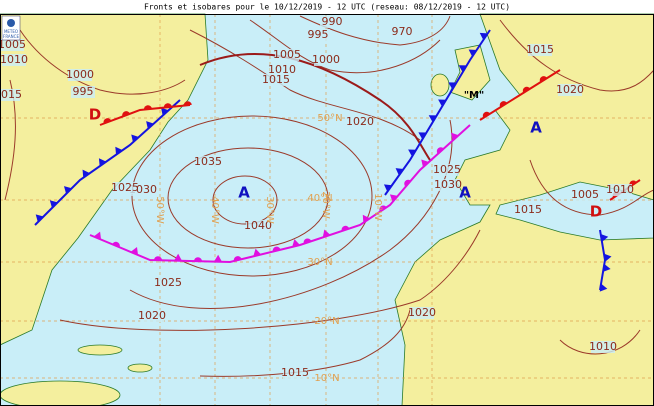  I want to click on grid-label: 50°N, so click(329, 118).